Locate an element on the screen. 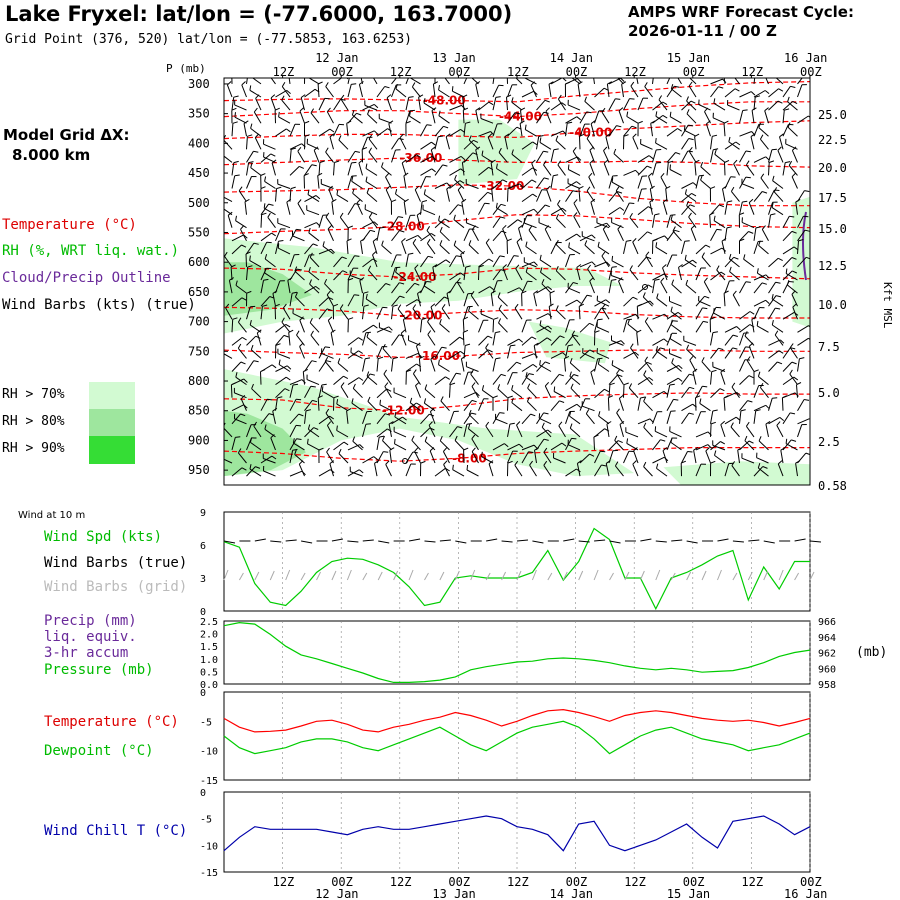 The width and height of the screenshot is (900, 900). precip-tick-label: 1.0 is located at coordinates (209, 660).